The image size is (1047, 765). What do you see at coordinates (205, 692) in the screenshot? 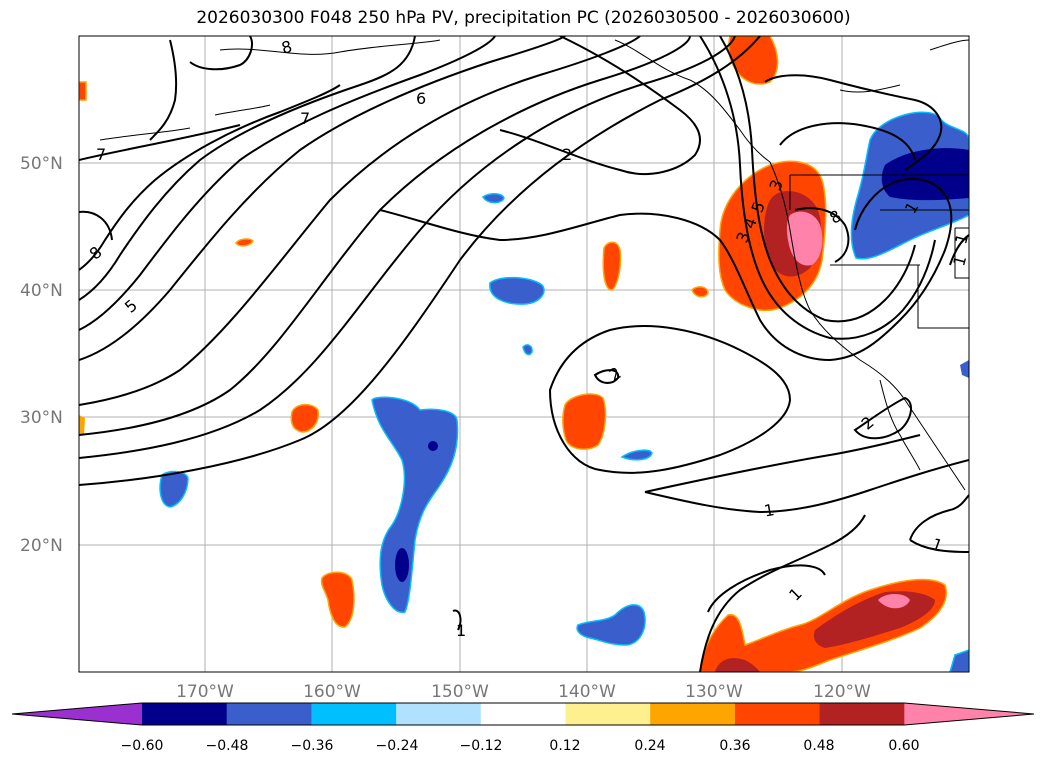
I see `lon-label: 170°W` at bounding box center [205, 692].